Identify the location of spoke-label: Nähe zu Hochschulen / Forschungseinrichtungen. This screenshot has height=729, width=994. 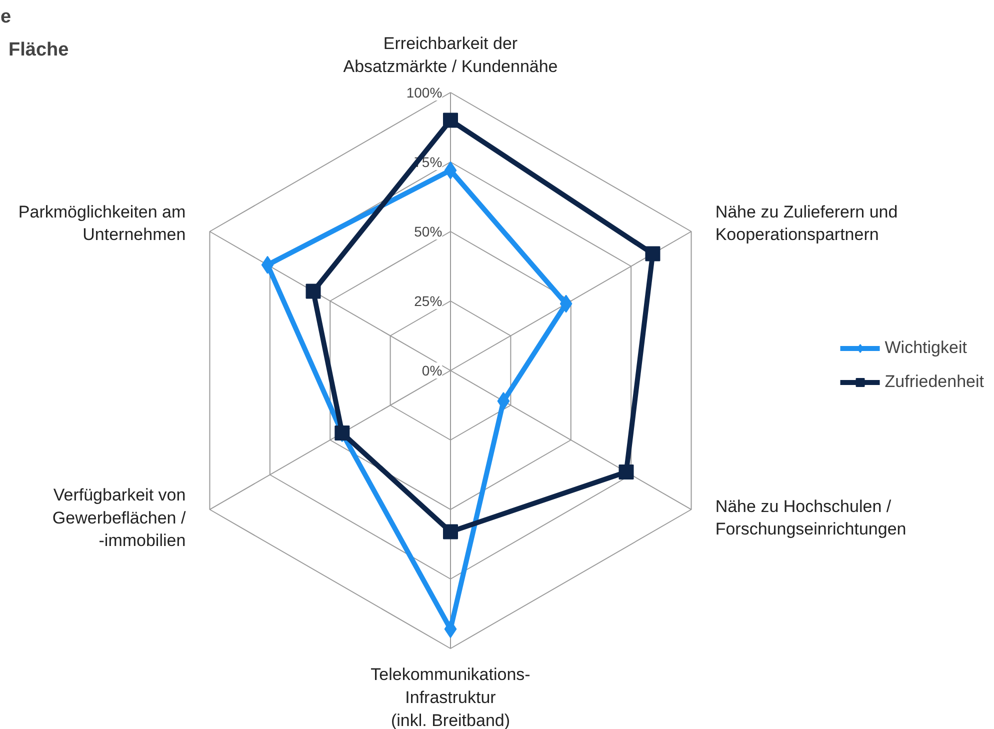
(810, 517).